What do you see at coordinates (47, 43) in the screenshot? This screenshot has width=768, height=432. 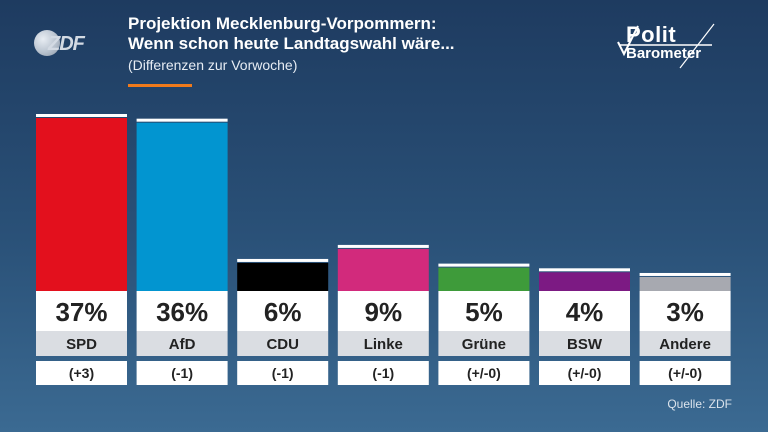 I see `zdf-logo-disc` at bounding box center [47, 43].